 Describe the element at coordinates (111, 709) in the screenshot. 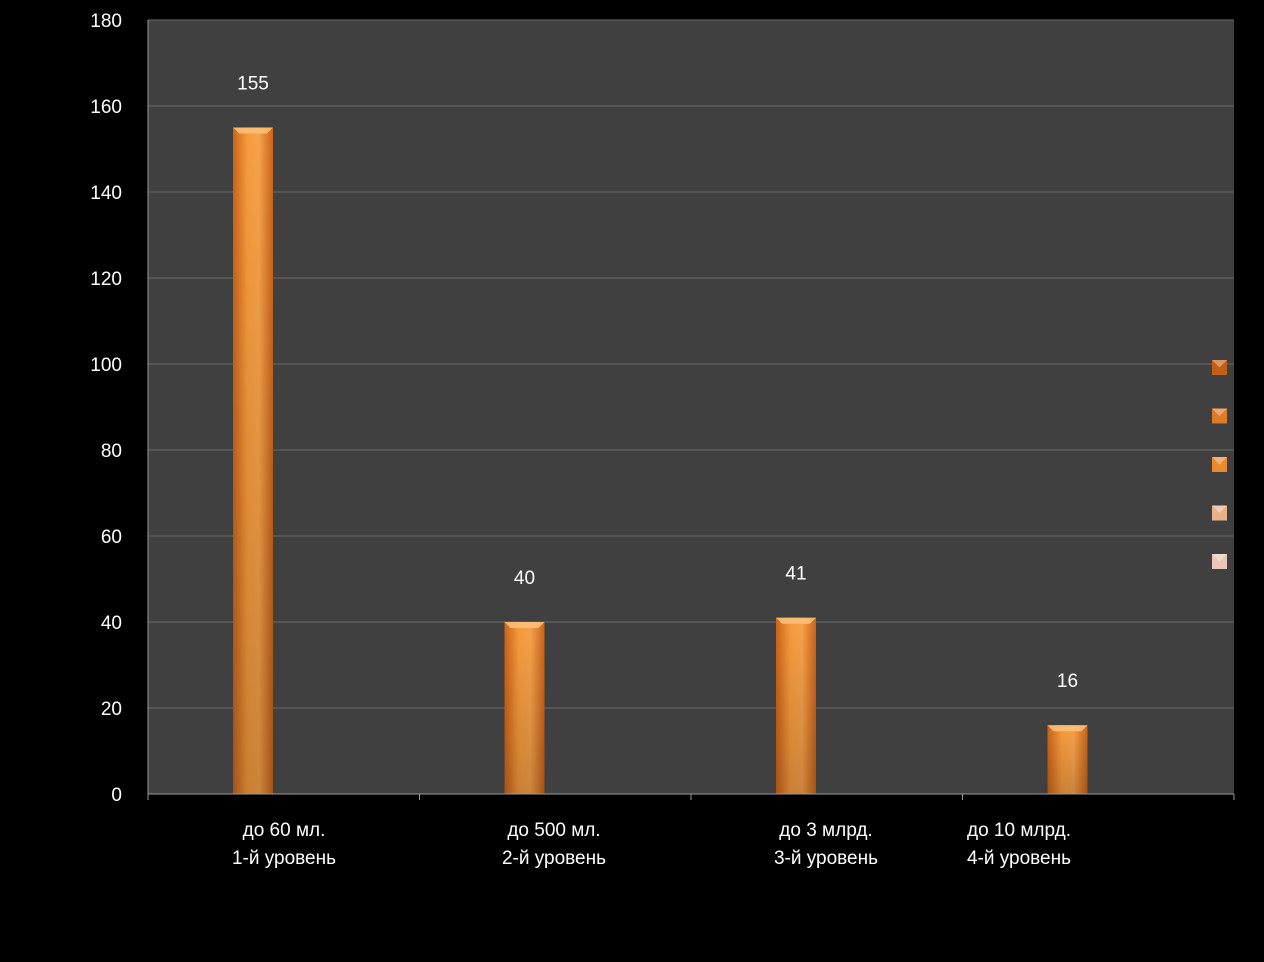

I see `y-tick-label: 20` at that location.